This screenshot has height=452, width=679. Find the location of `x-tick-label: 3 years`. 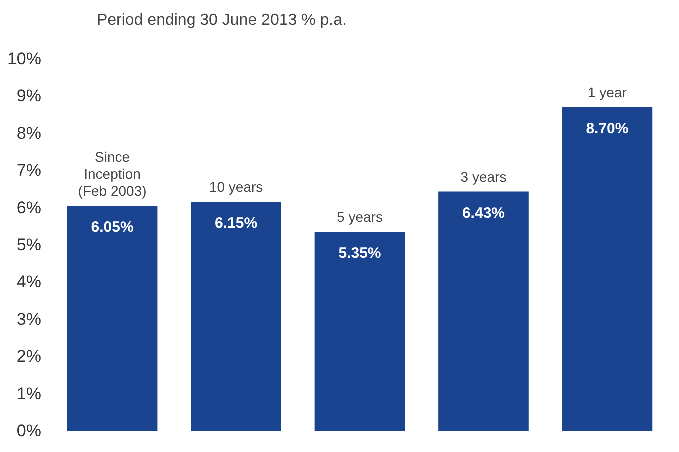

x-tick-label: 3 years is located at coordinates (483, 176).